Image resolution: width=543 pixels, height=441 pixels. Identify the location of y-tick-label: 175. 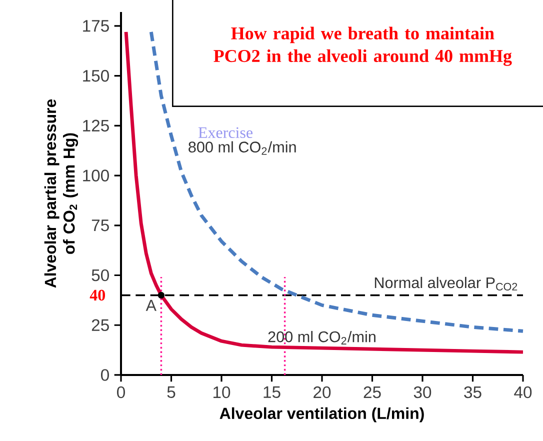
(96, 26).